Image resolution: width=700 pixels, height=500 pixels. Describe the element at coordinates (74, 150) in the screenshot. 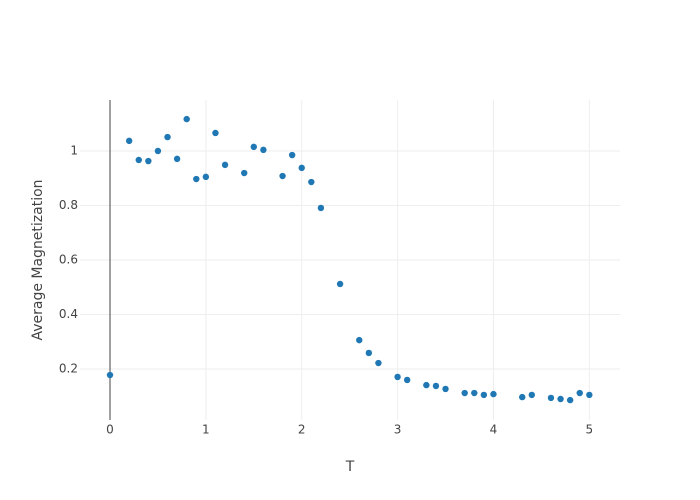

I see `y-tick-label: 1` at that location.